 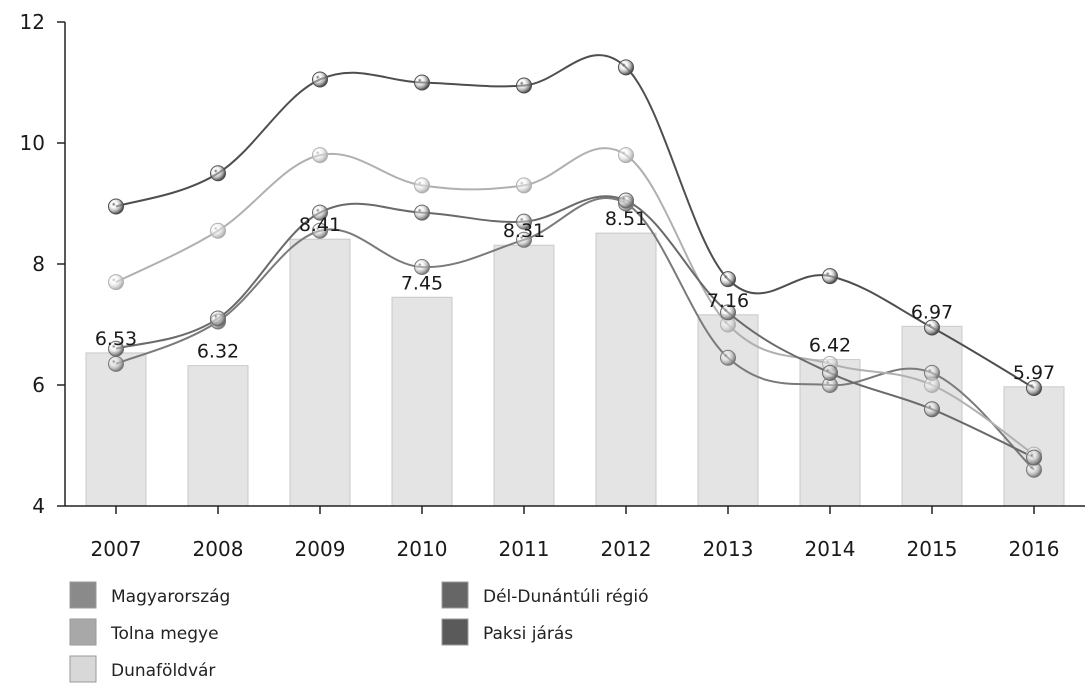 What do you see at coordinates (320, 549) in the screenshot?
I see `x-tick-label: 2009` at bounding box center [320, 549].